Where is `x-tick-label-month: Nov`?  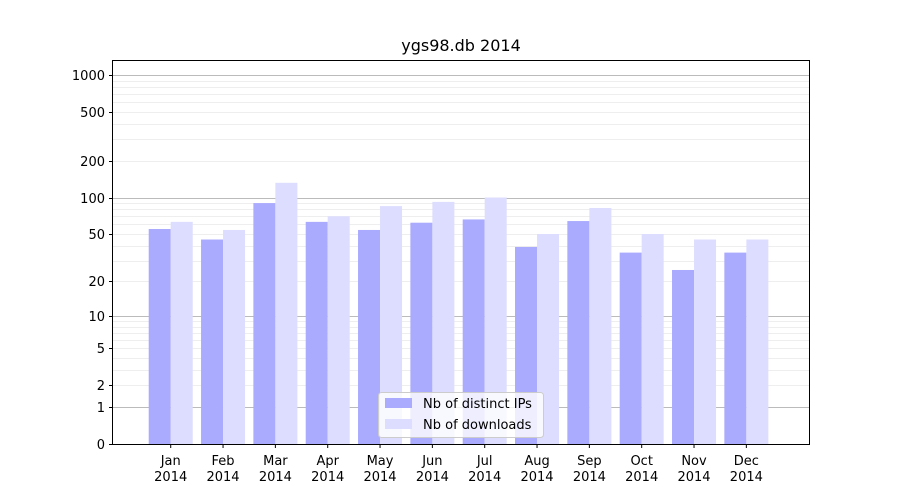 x-tick-label-month: Nov is located at coordinates (694, 461).